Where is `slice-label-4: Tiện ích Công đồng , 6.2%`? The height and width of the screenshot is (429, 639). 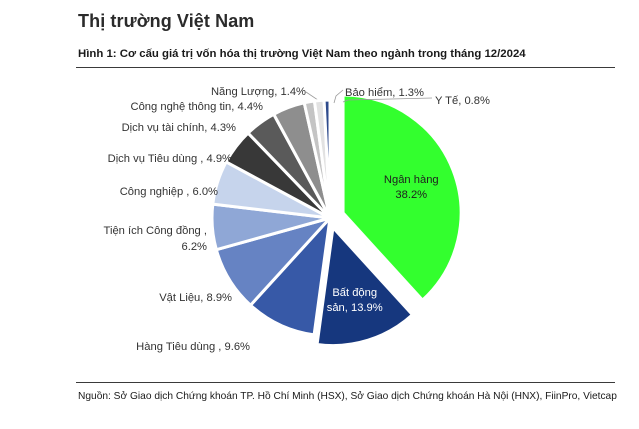 slice-label-4: Tiện ích Công đồng , 6.2% is located at coordinates (156, 239).